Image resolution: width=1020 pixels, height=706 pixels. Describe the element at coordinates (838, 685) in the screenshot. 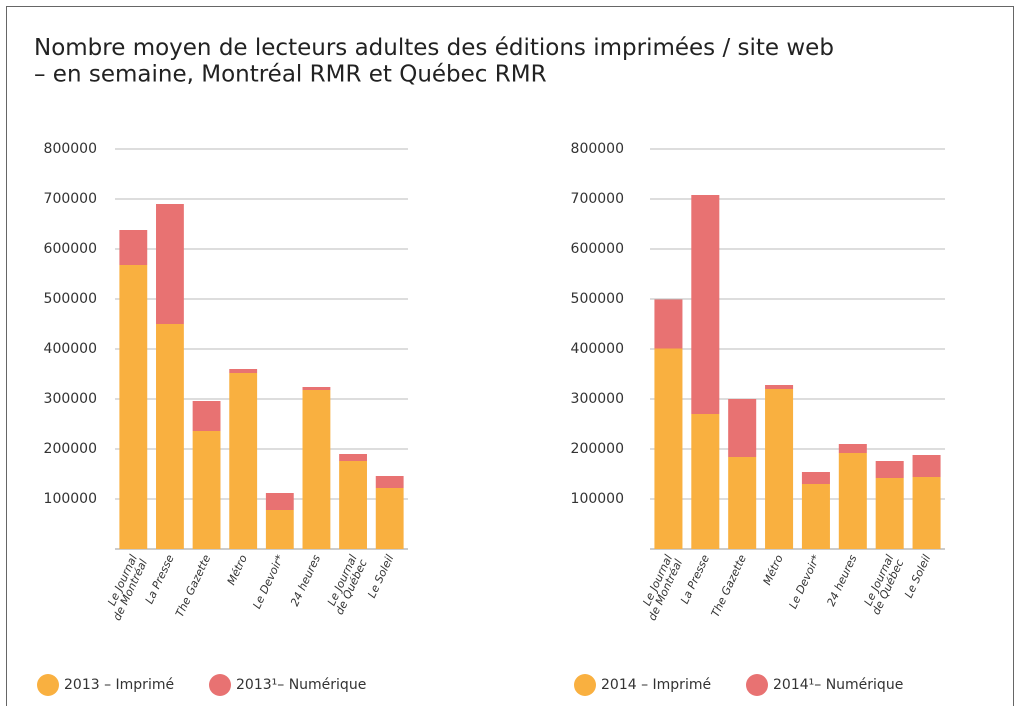

I see `legend-label: 2014¹– Numérique` at that location.